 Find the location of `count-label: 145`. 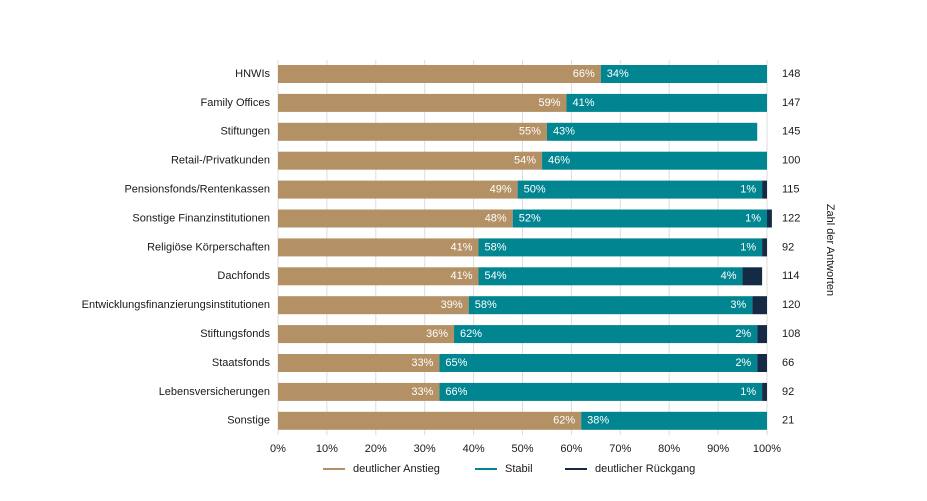

count-label: 145 is located at coordinates (791, 132).